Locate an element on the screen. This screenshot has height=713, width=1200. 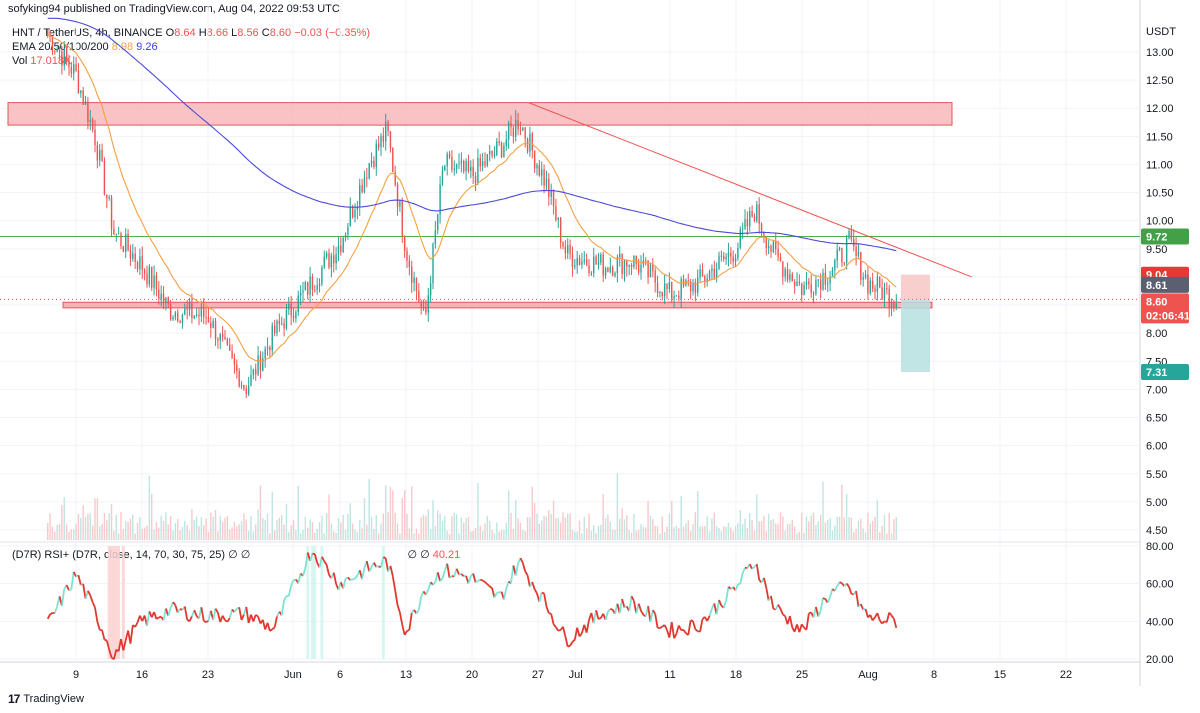
price-tick-label: 7.00 is located at coordinates (1156, 390).